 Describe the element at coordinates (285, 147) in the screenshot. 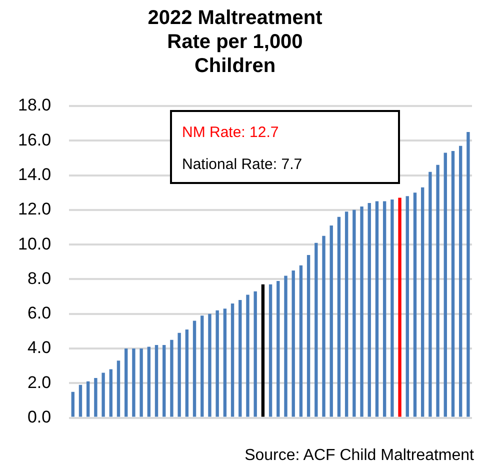

I see `note-box: NM Rate: 12.7 National Rate: 7.7` at that location.